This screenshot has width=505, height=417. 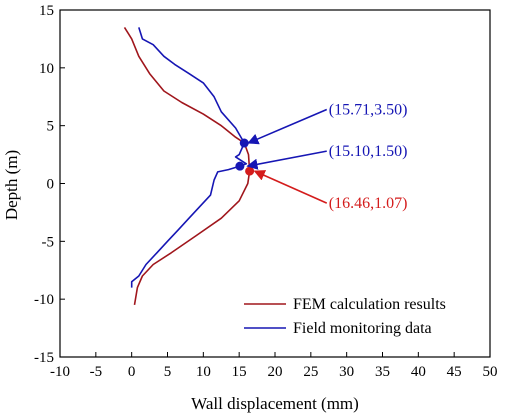 I want to click on annotation-layer: (15.71,3.50) (15.10,1.50) (16.46,1.07), so click(x=327, y=156).